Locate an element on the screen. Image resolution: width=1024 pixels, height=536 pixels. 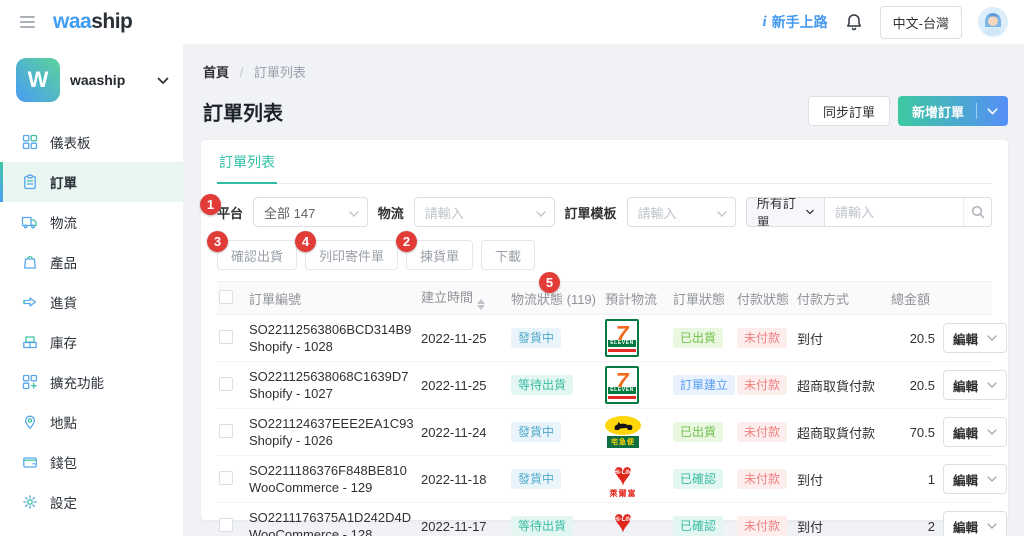
menu-toggle-icon is located at coordinates (27, 22).